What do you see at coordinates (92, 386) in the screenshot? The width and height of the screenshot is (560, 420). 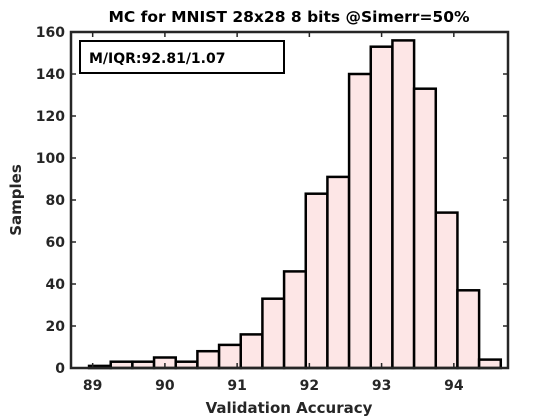 I see `x-tick-label-0: 89` at bounding box center [92, 386].